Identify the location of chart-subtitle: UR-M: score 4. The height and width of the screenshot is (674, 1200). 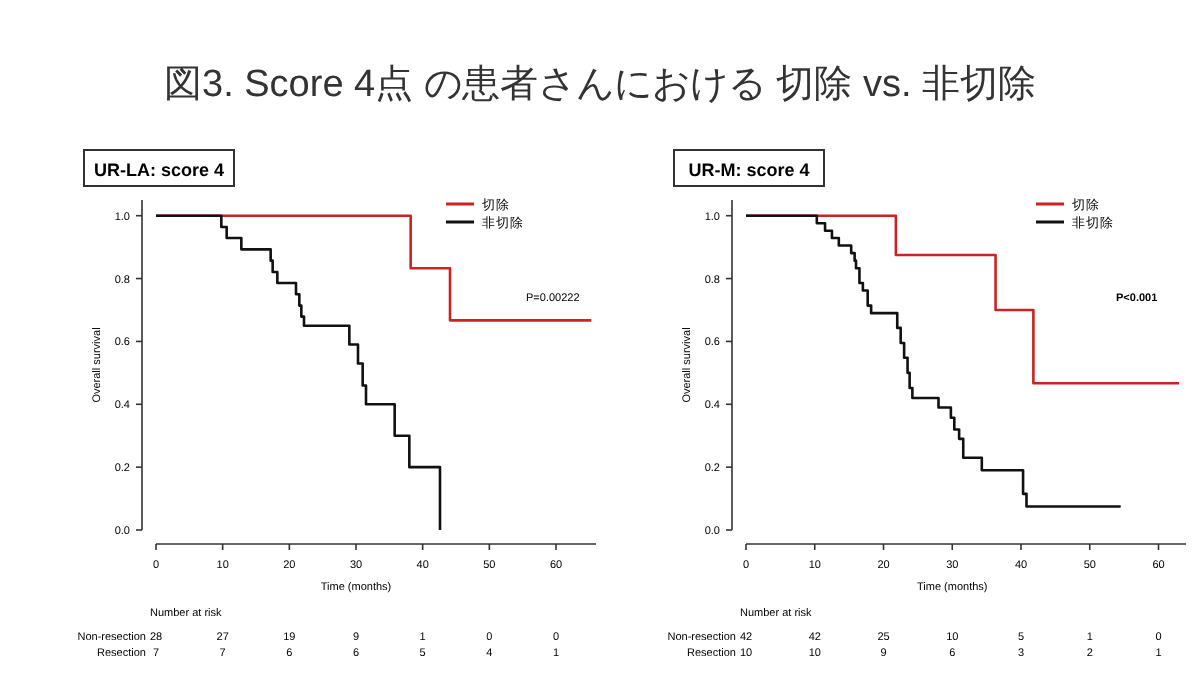
(749, 170).